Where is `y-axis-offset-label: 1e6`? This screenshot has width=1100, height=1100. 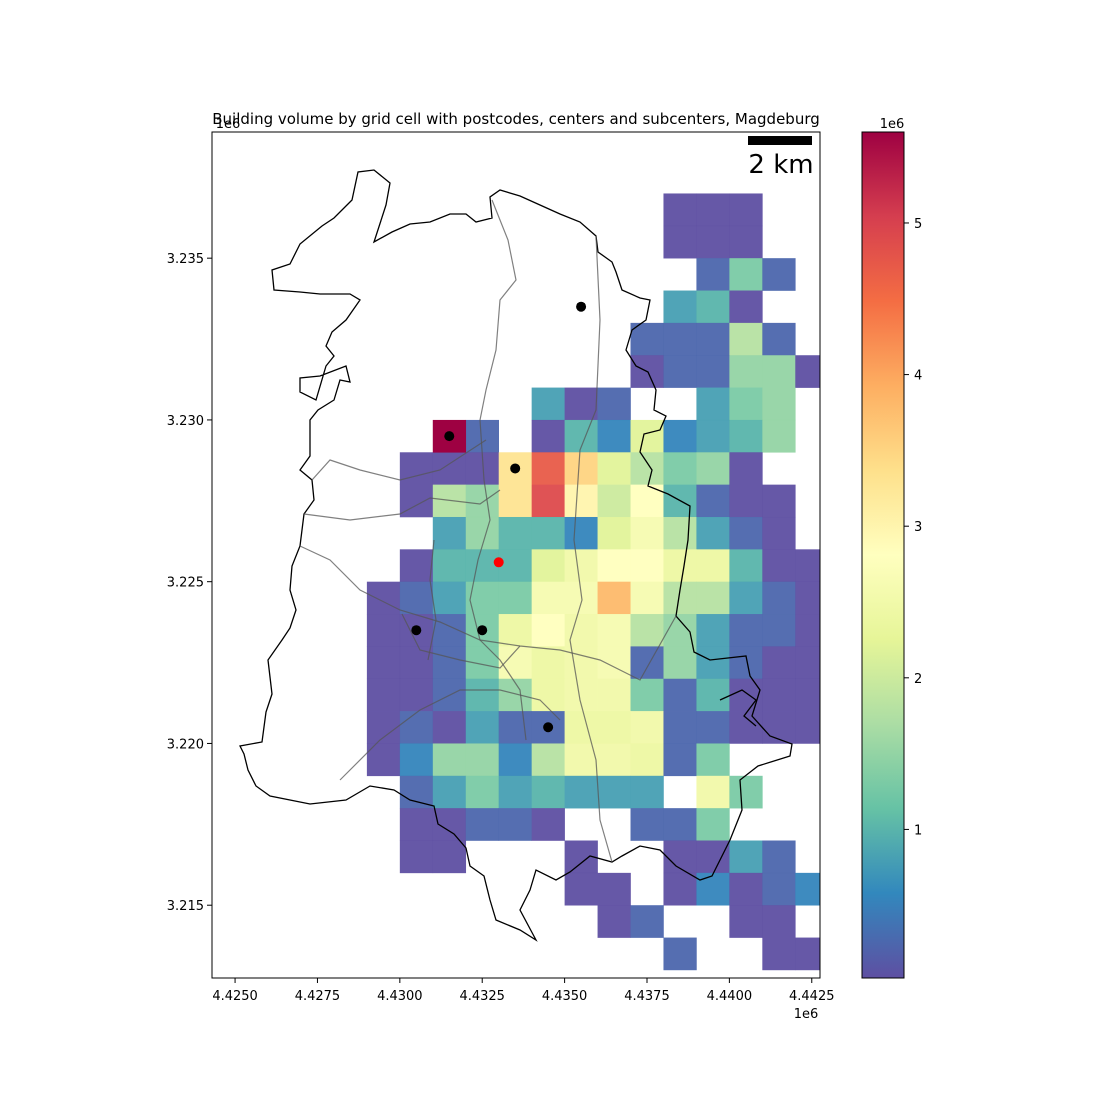 y-axis-offset-label: 1e6 is located at coordinates (228, 124).